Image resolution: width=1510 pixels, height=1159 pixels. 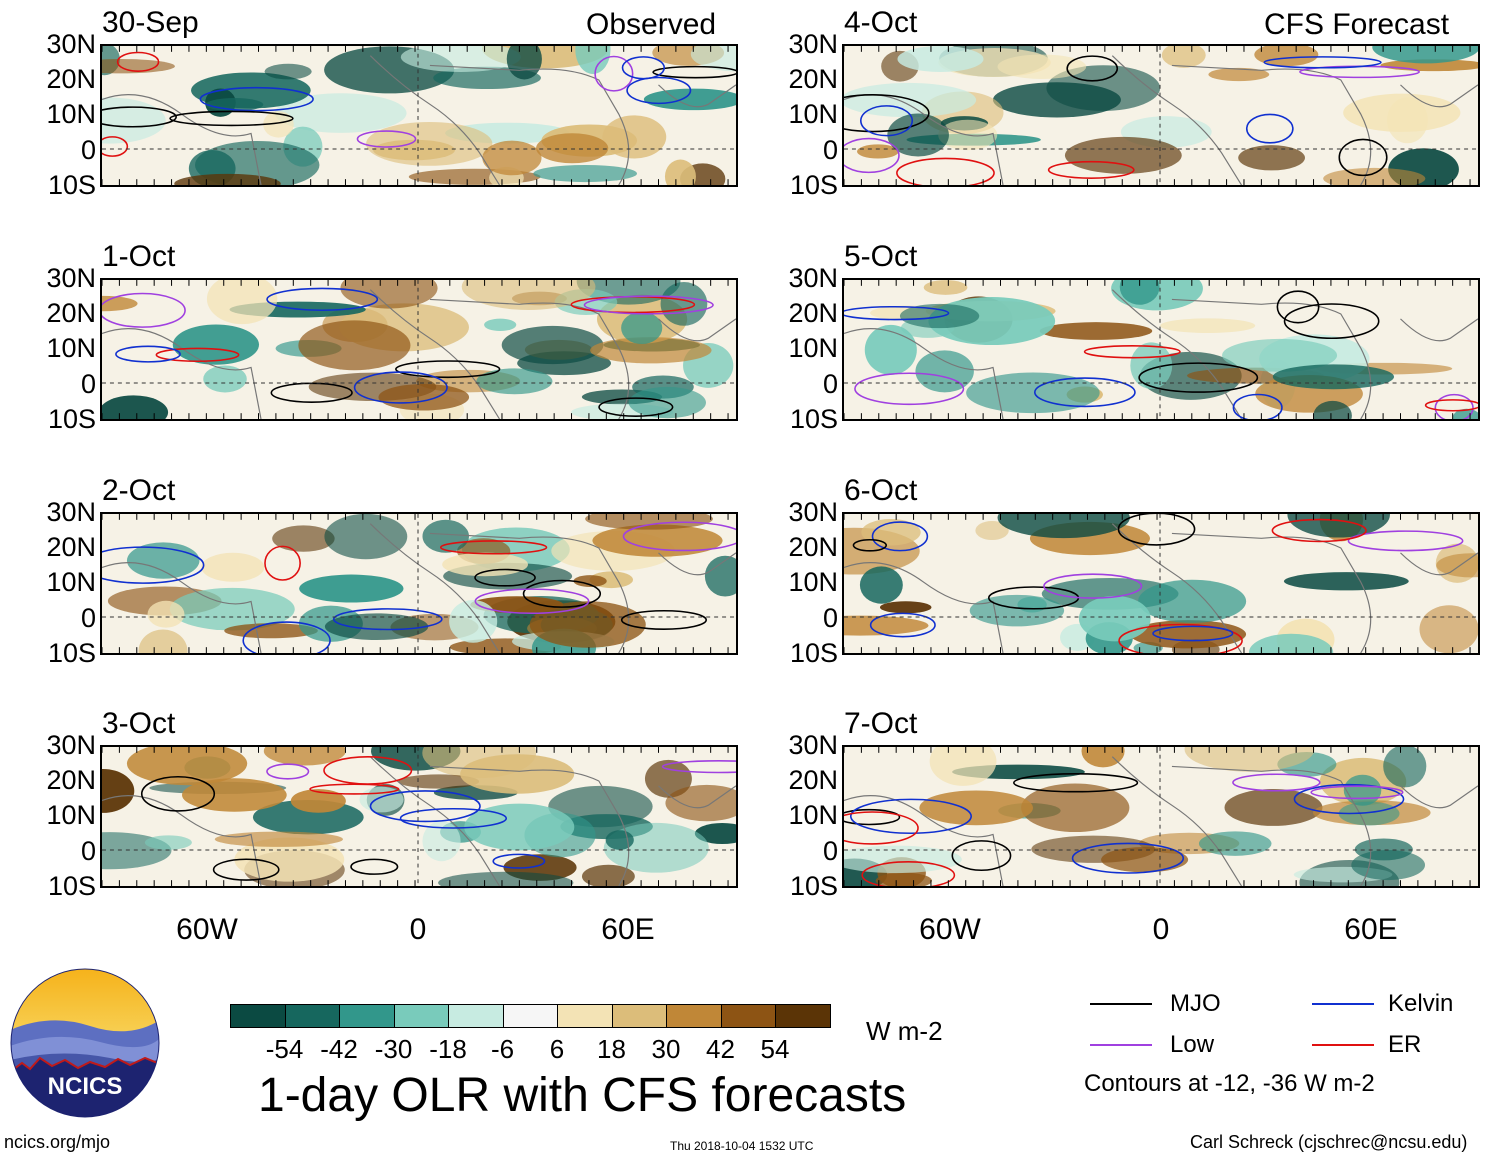 What do you see at coordinates (813, 79) in the screenshot?
I see `lat-label: 20N` at bounding box center [813, 79].